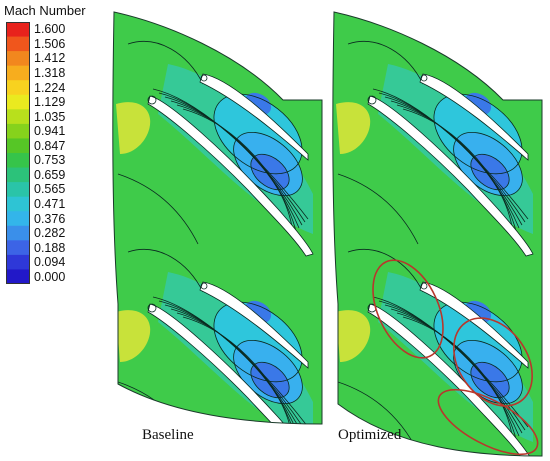 Image resolution: width=550 pixels, height=461 pixels. What do you see at coordinates (50, 203) in the screenshot?
I see `legend-level-label: 0.471` at bounding box center [50, 203].